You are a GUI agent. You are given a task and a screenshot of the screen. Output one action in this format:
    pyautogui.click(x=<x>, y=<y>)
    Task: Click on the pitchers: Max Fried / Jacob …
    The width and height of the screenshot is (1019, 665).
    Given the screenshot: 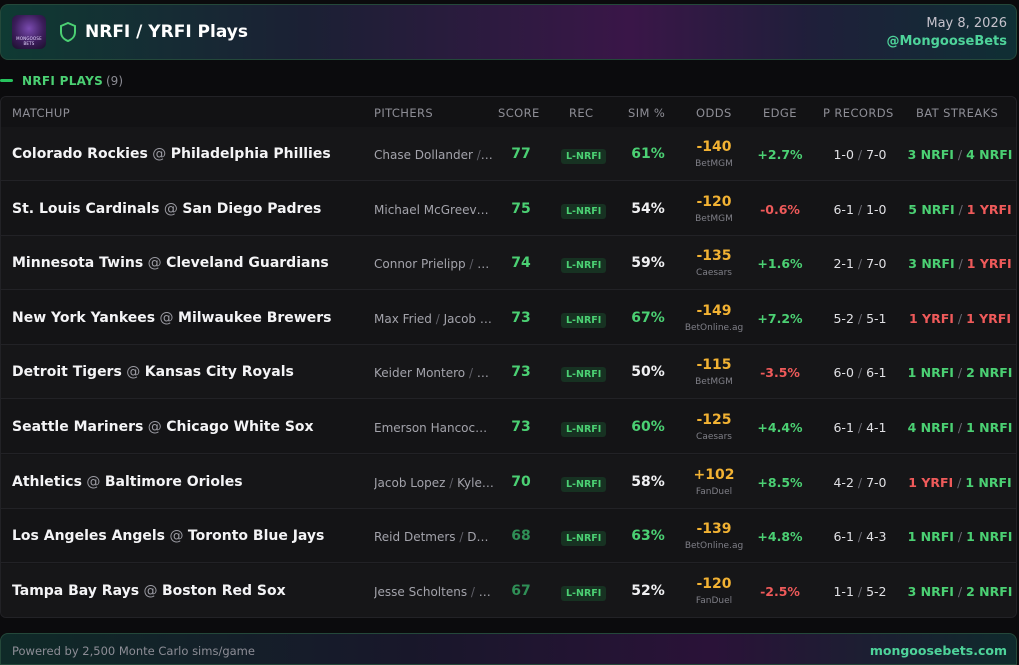 What is the action you would take?
    pyautogui.click(x=433, y=319)
    